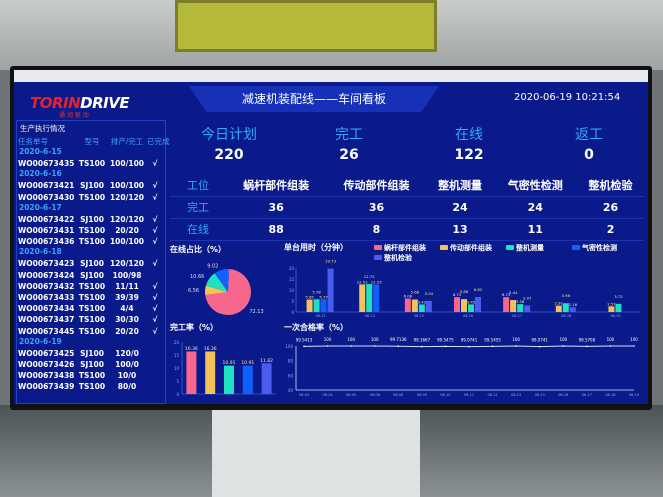 The width and height of the screenshot is (663, 497). I want to click on title-banner, so click(314, 99).